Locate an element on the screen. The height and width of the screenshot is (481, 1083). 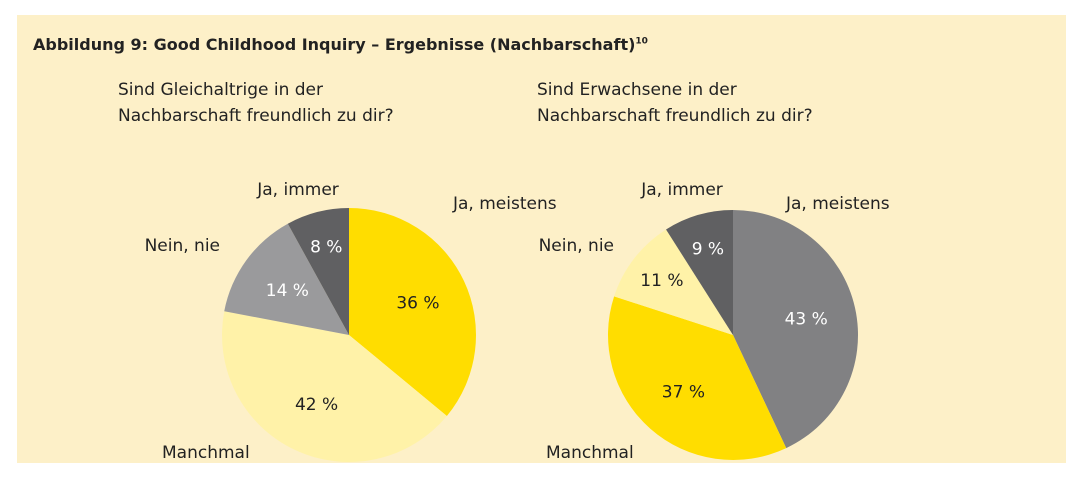
value-label: 9 % is located at coordinates (708, 250).